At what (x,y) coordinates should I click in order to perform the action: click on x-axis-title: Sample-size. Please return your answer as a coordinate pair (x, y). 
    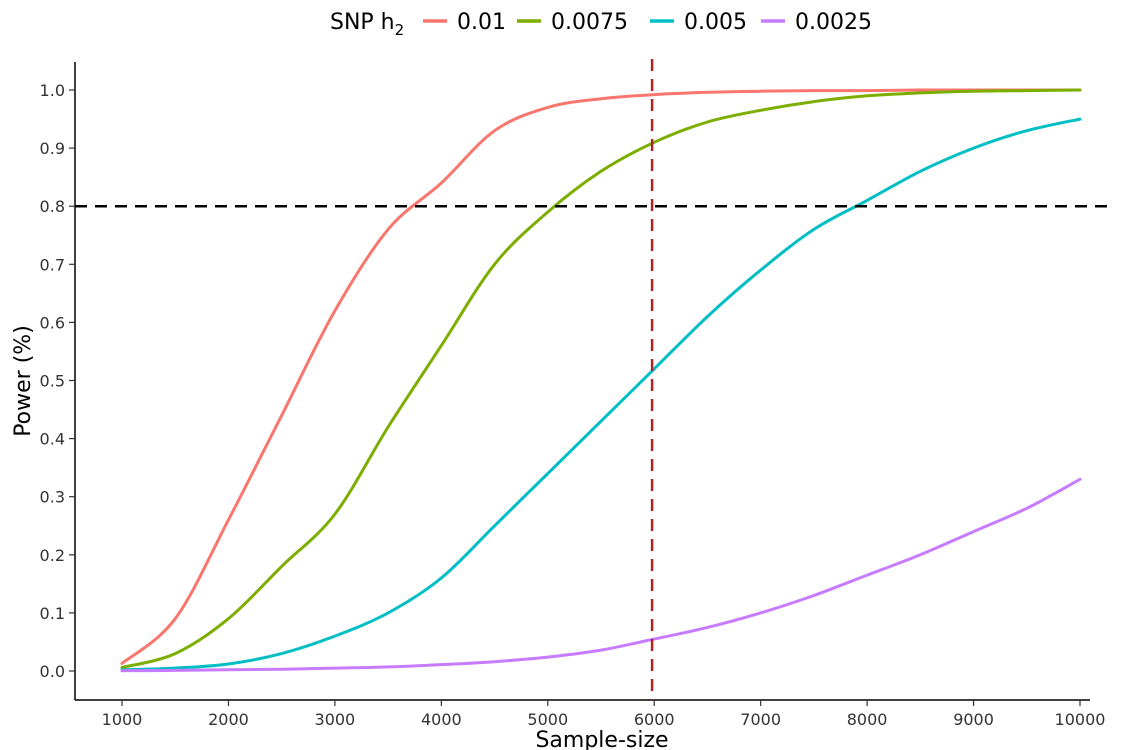
    Looking at the image, I should click on (601, 739).